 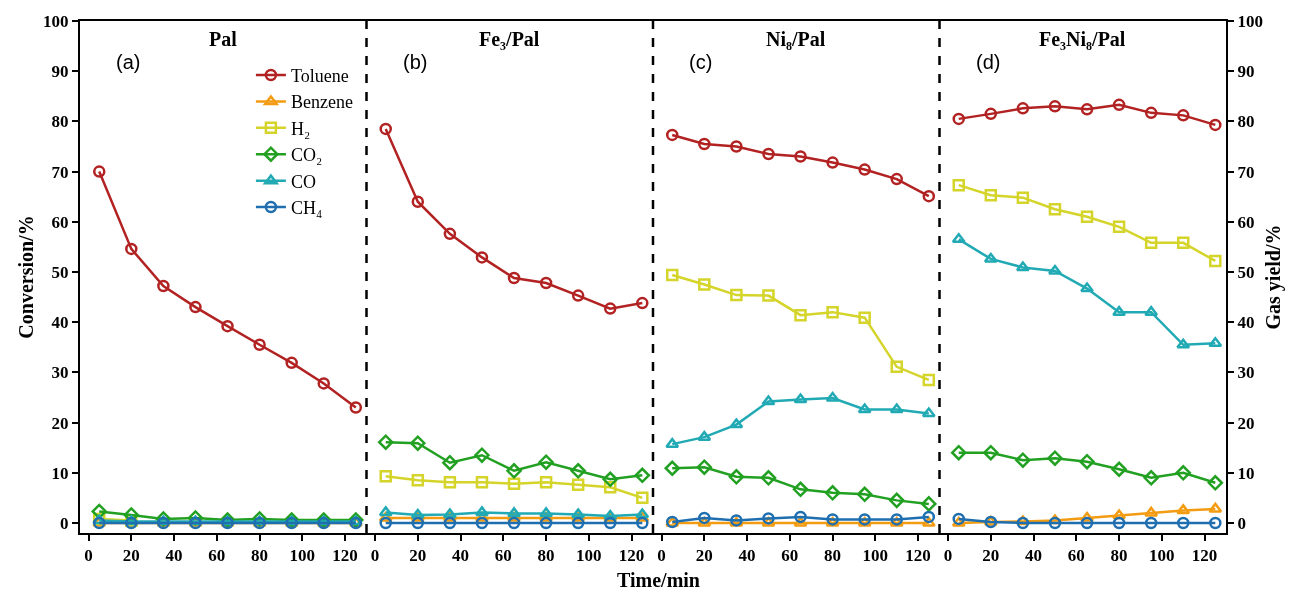 I want to click on legend-label: CO, so click(x=303, y=181).